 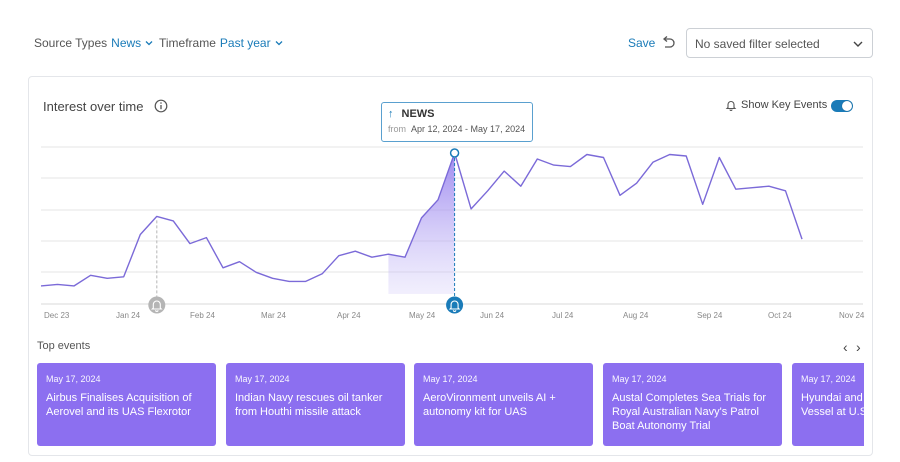 What do you see at coordinates (457, 122) in the screenshot?
I see `chart-tooltip: ↑ NEWS from Apr 12, 2024 - May 17, 2024` at bounding box center [457, 122].